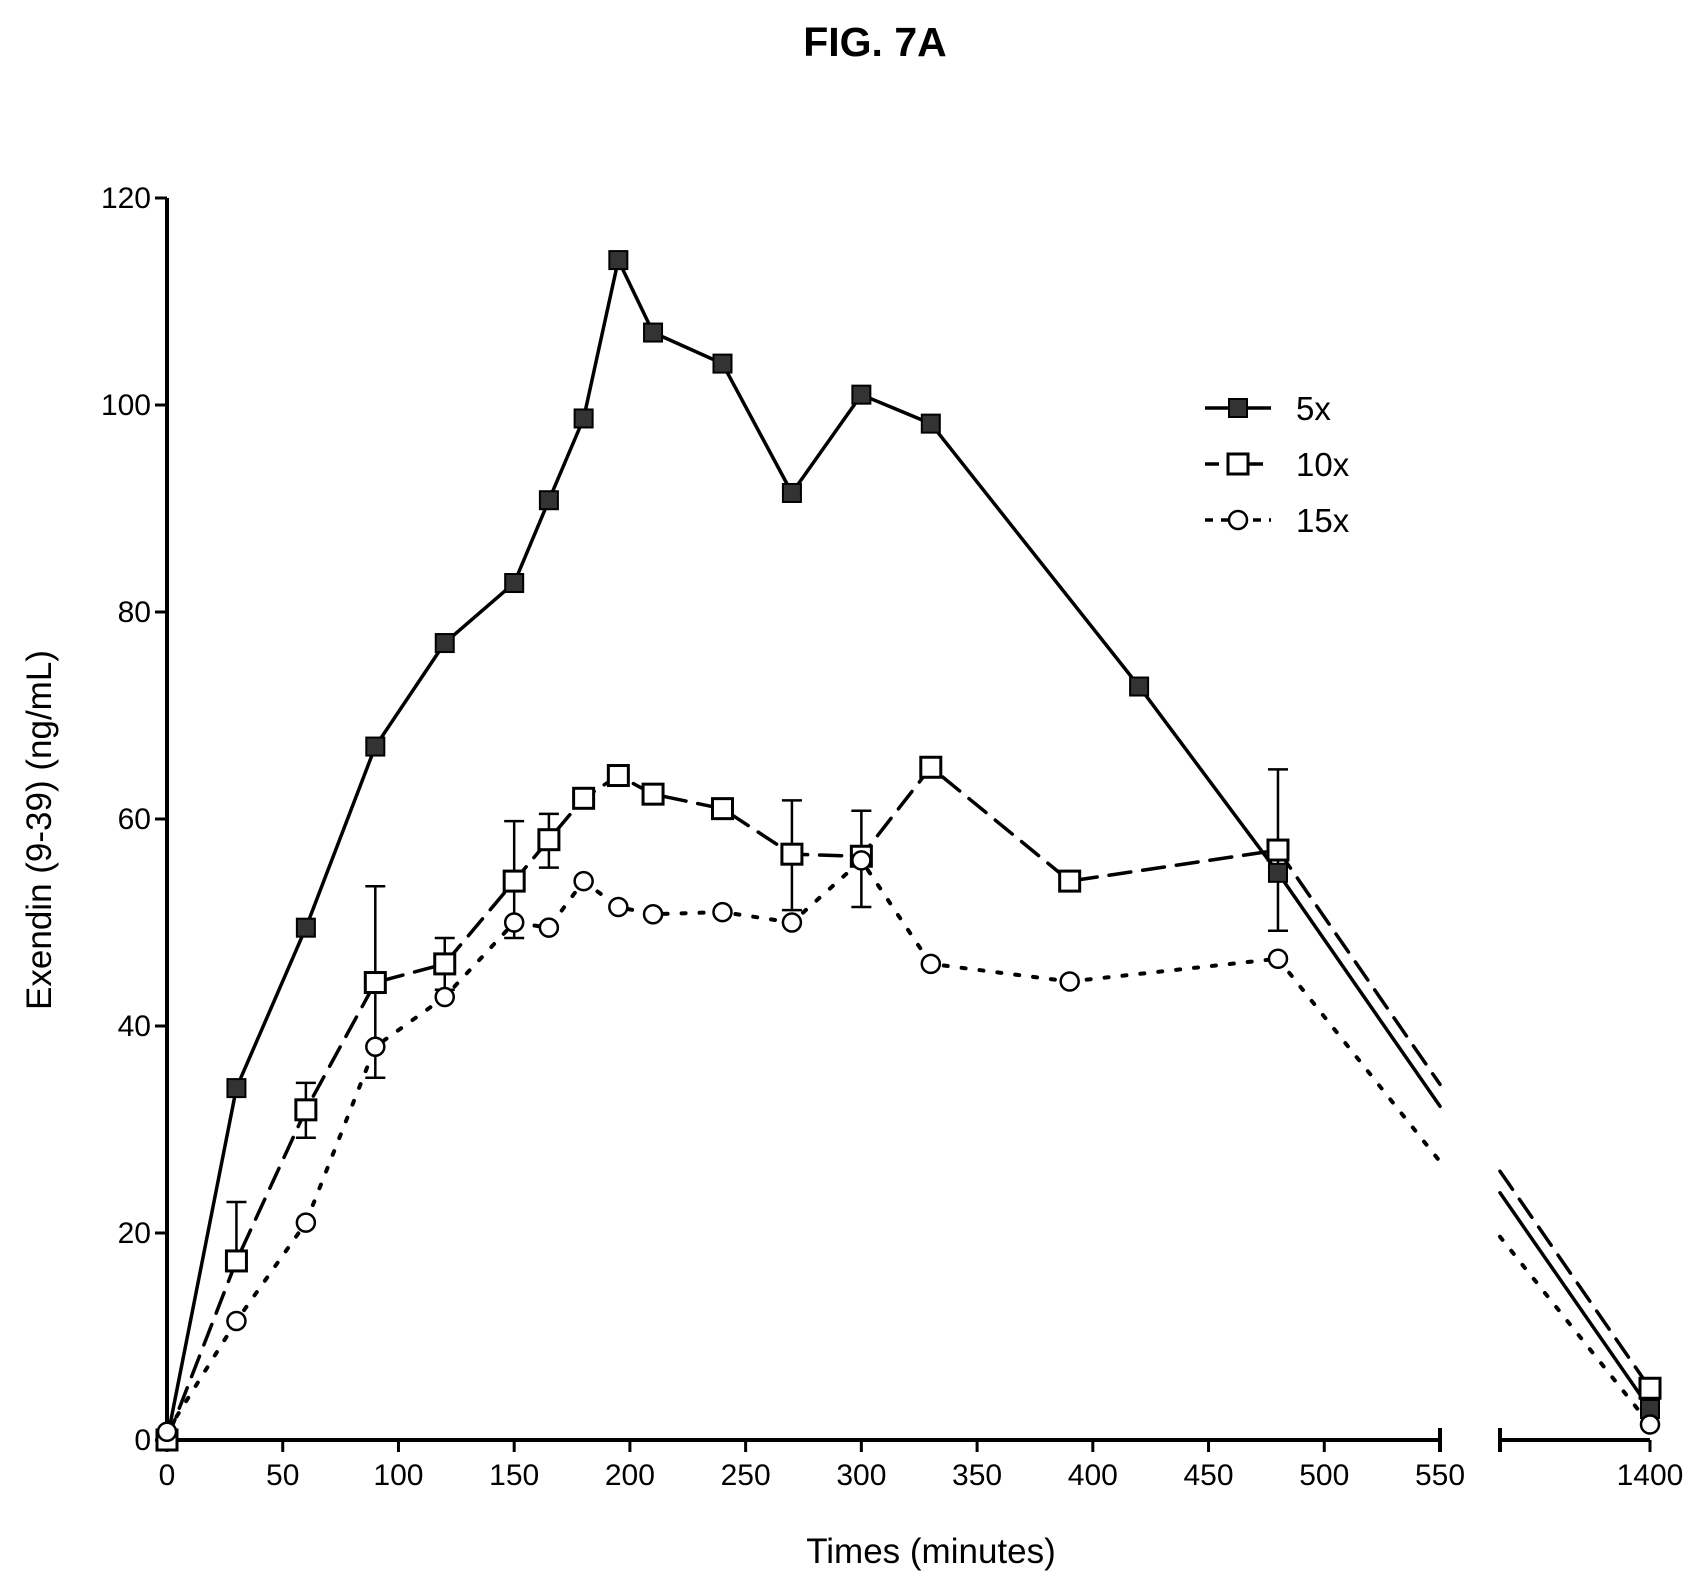  Describe the element at coordinates (134, 1233) in the screenshot. I see `y-tick-label: 20` at that location.